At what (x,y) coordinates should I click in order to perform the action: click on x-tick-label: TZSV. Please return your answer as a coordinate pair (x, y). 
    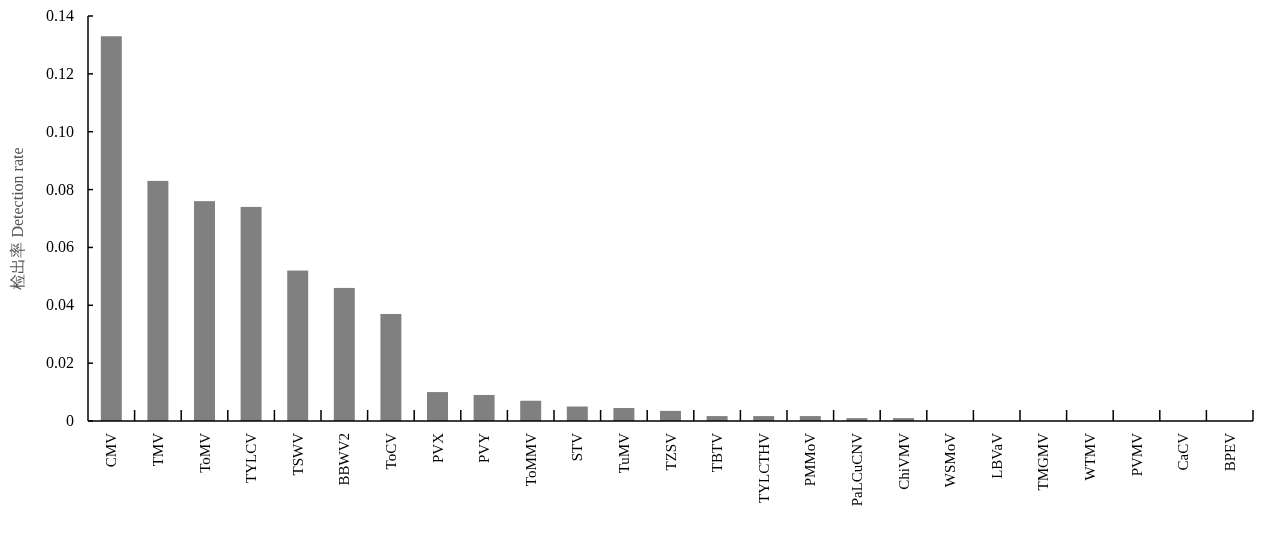
    Looking at the image, I should click on (670, 451).